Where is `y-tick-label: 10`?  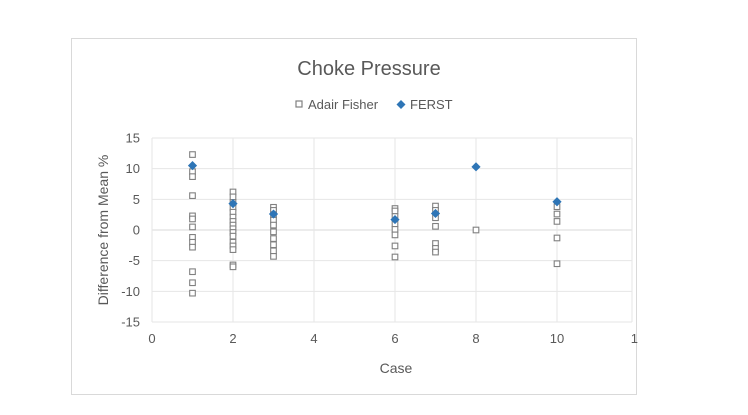
y-tick-label: 10 is located at coordinates (133, 168).